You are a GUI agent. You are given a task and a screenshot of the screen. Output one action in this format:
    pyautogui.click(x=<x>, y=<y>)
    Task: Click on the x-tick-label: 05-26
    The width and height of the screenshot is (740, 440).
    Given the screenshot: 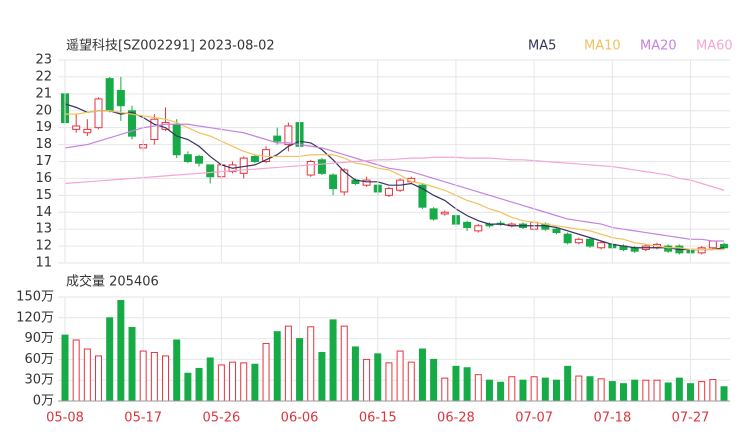 What is the action you would take?
    pyautogui.click(x=221, y=418)
    